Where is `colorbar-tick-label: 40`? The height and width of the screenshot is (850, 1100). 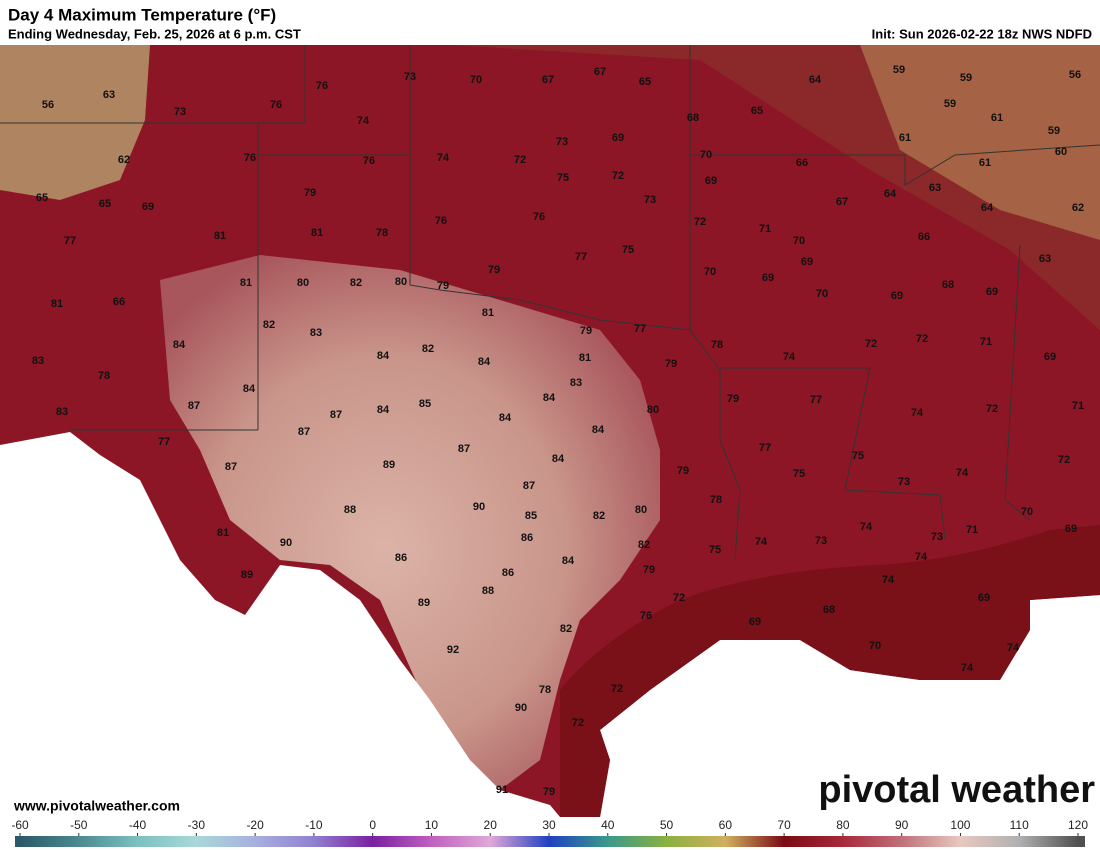 colorbar-tick-label: 40 is located at coordinates (608, 825).